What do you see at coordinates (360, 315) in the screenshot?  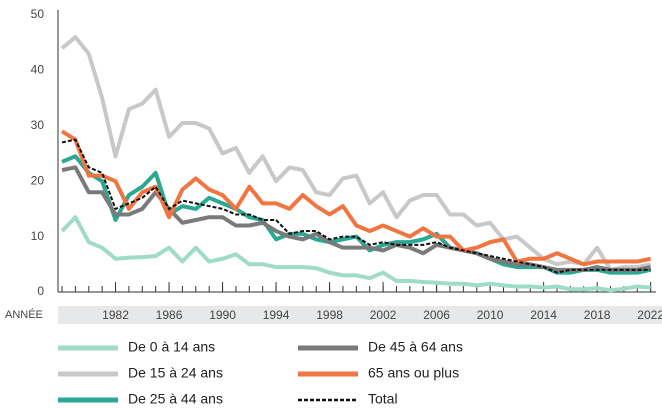 I see `x-axis-band` at bounding box center [360, 315].